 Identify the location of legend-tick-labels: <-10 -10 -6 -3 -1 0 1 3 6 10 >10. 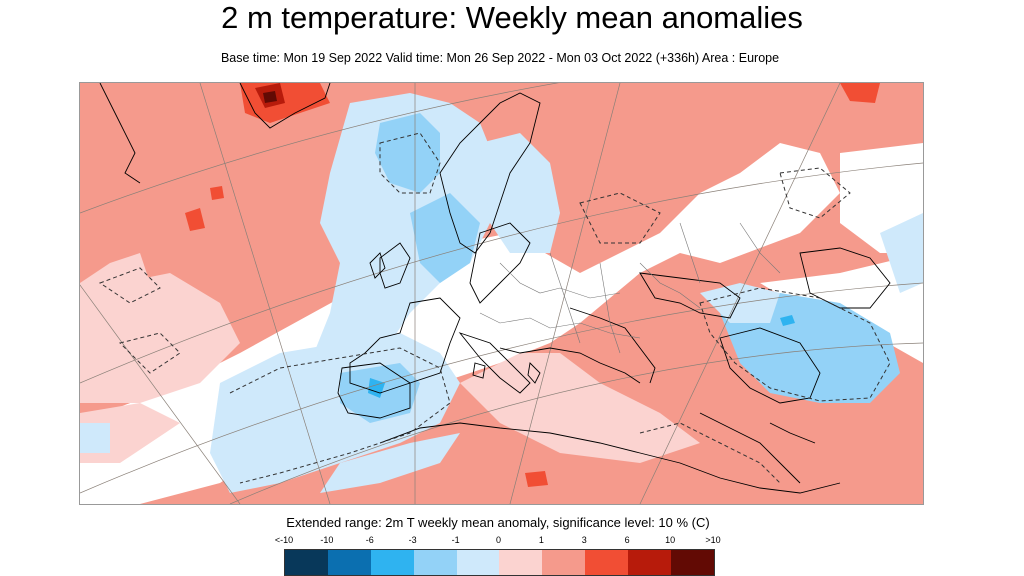
(498, 540).